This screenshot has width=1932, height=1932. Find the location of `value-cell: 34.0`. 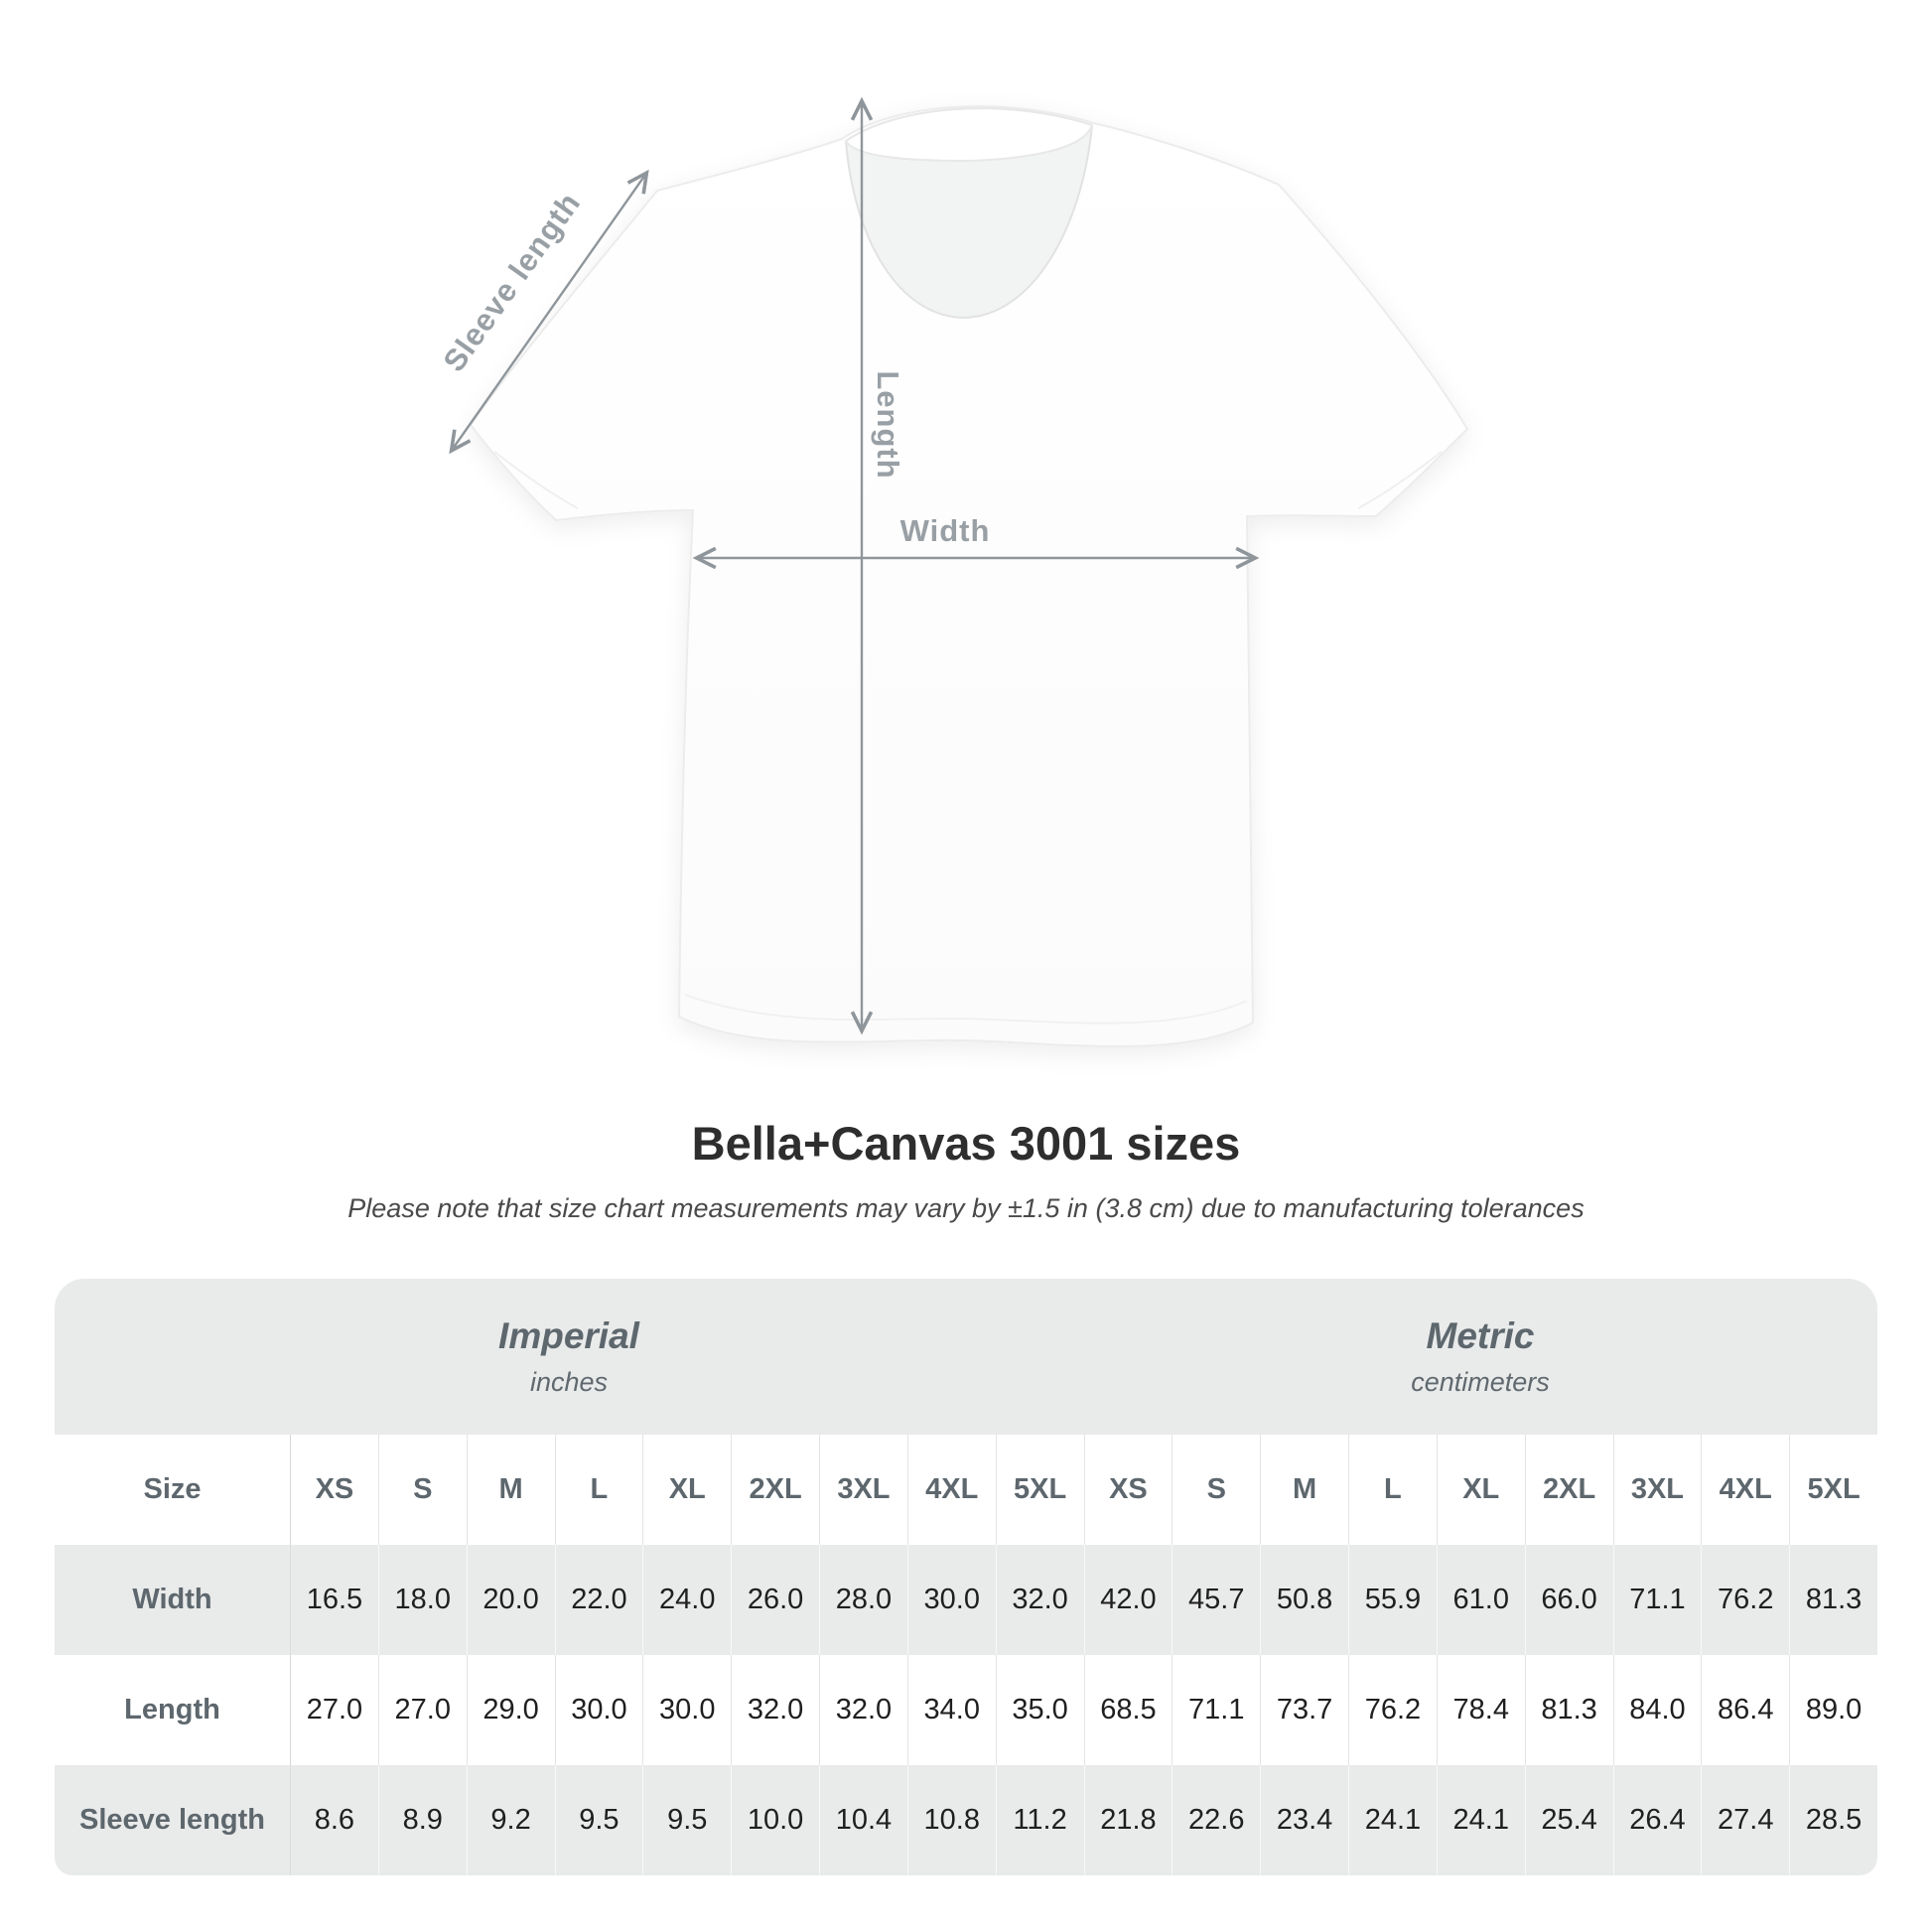

value-cell: 34.0 is located at coordinates (951, 1710).